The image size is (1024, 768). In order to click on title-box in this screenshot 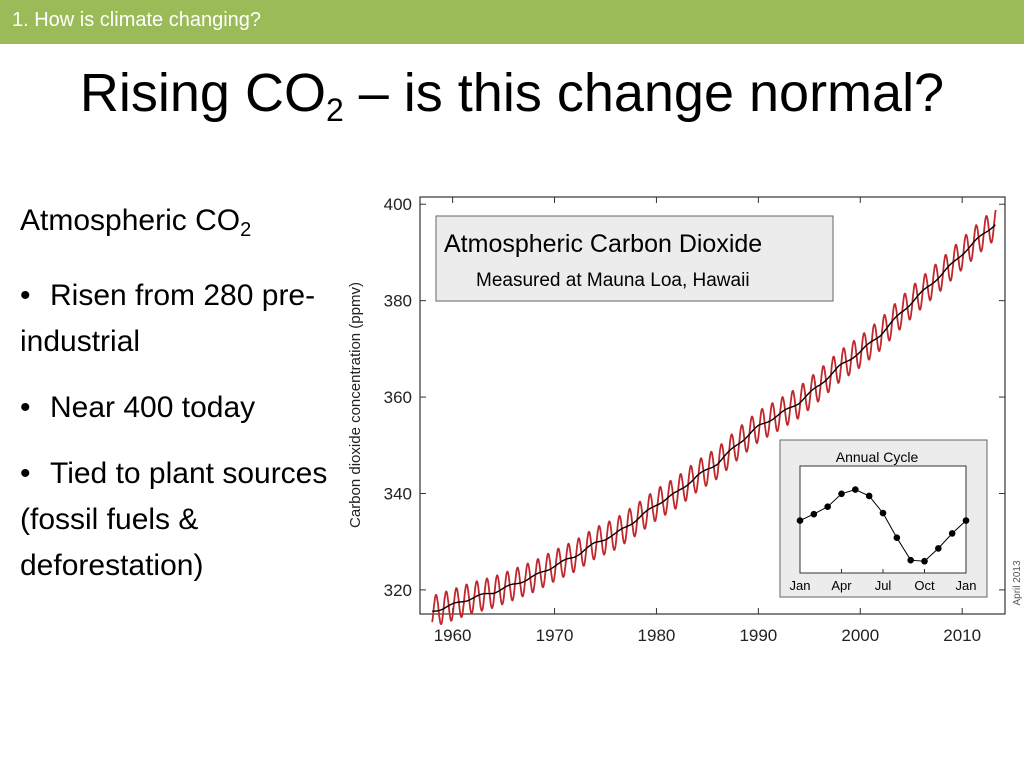, I will do `click(634, 258)`.